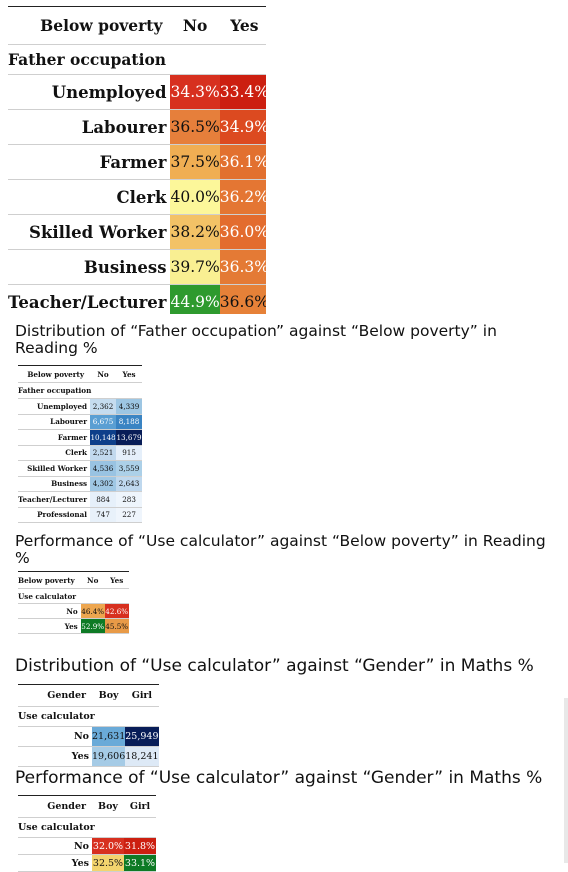 The image size is (568, 872). What do you see at coordinates (140, 863) in the screenshot?
I see `value-cell: 33.1%` at bounding box center [140, 863].